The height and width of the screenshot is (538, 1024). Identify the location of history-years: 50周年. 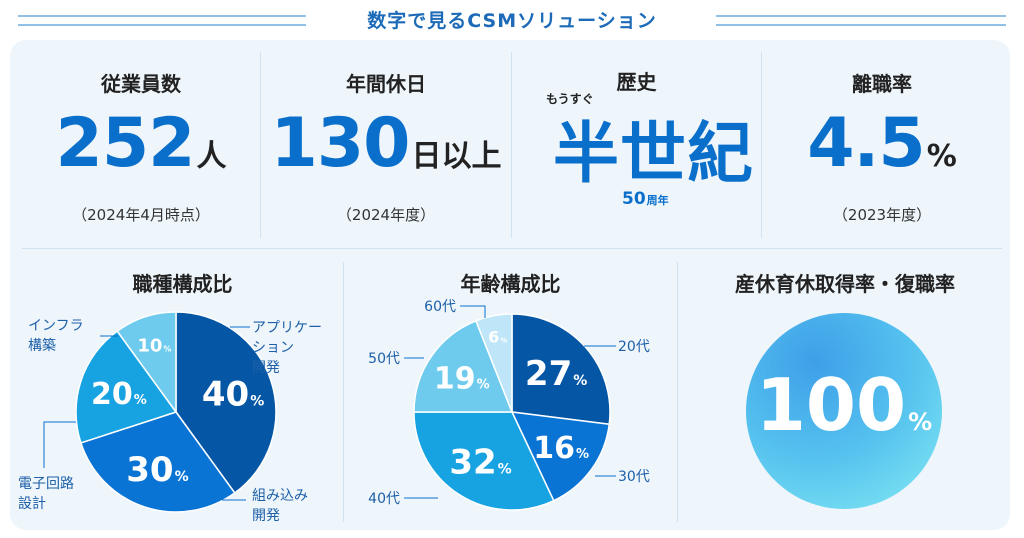
(645, 199).